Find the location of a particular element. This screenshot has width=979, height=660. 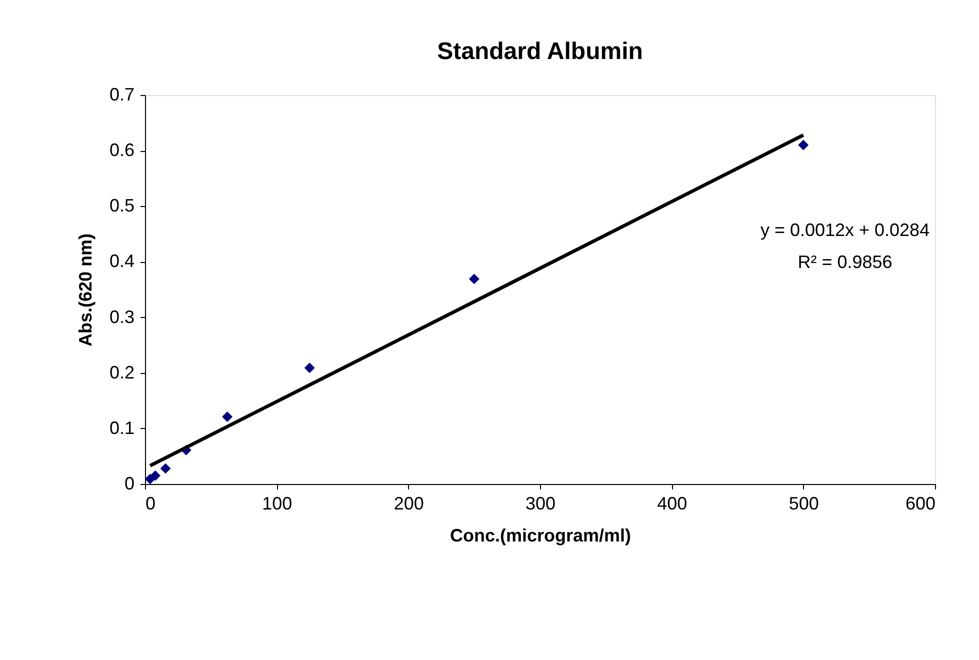

annotation: R² = 0.9856 is located at coordinates (845, 262).